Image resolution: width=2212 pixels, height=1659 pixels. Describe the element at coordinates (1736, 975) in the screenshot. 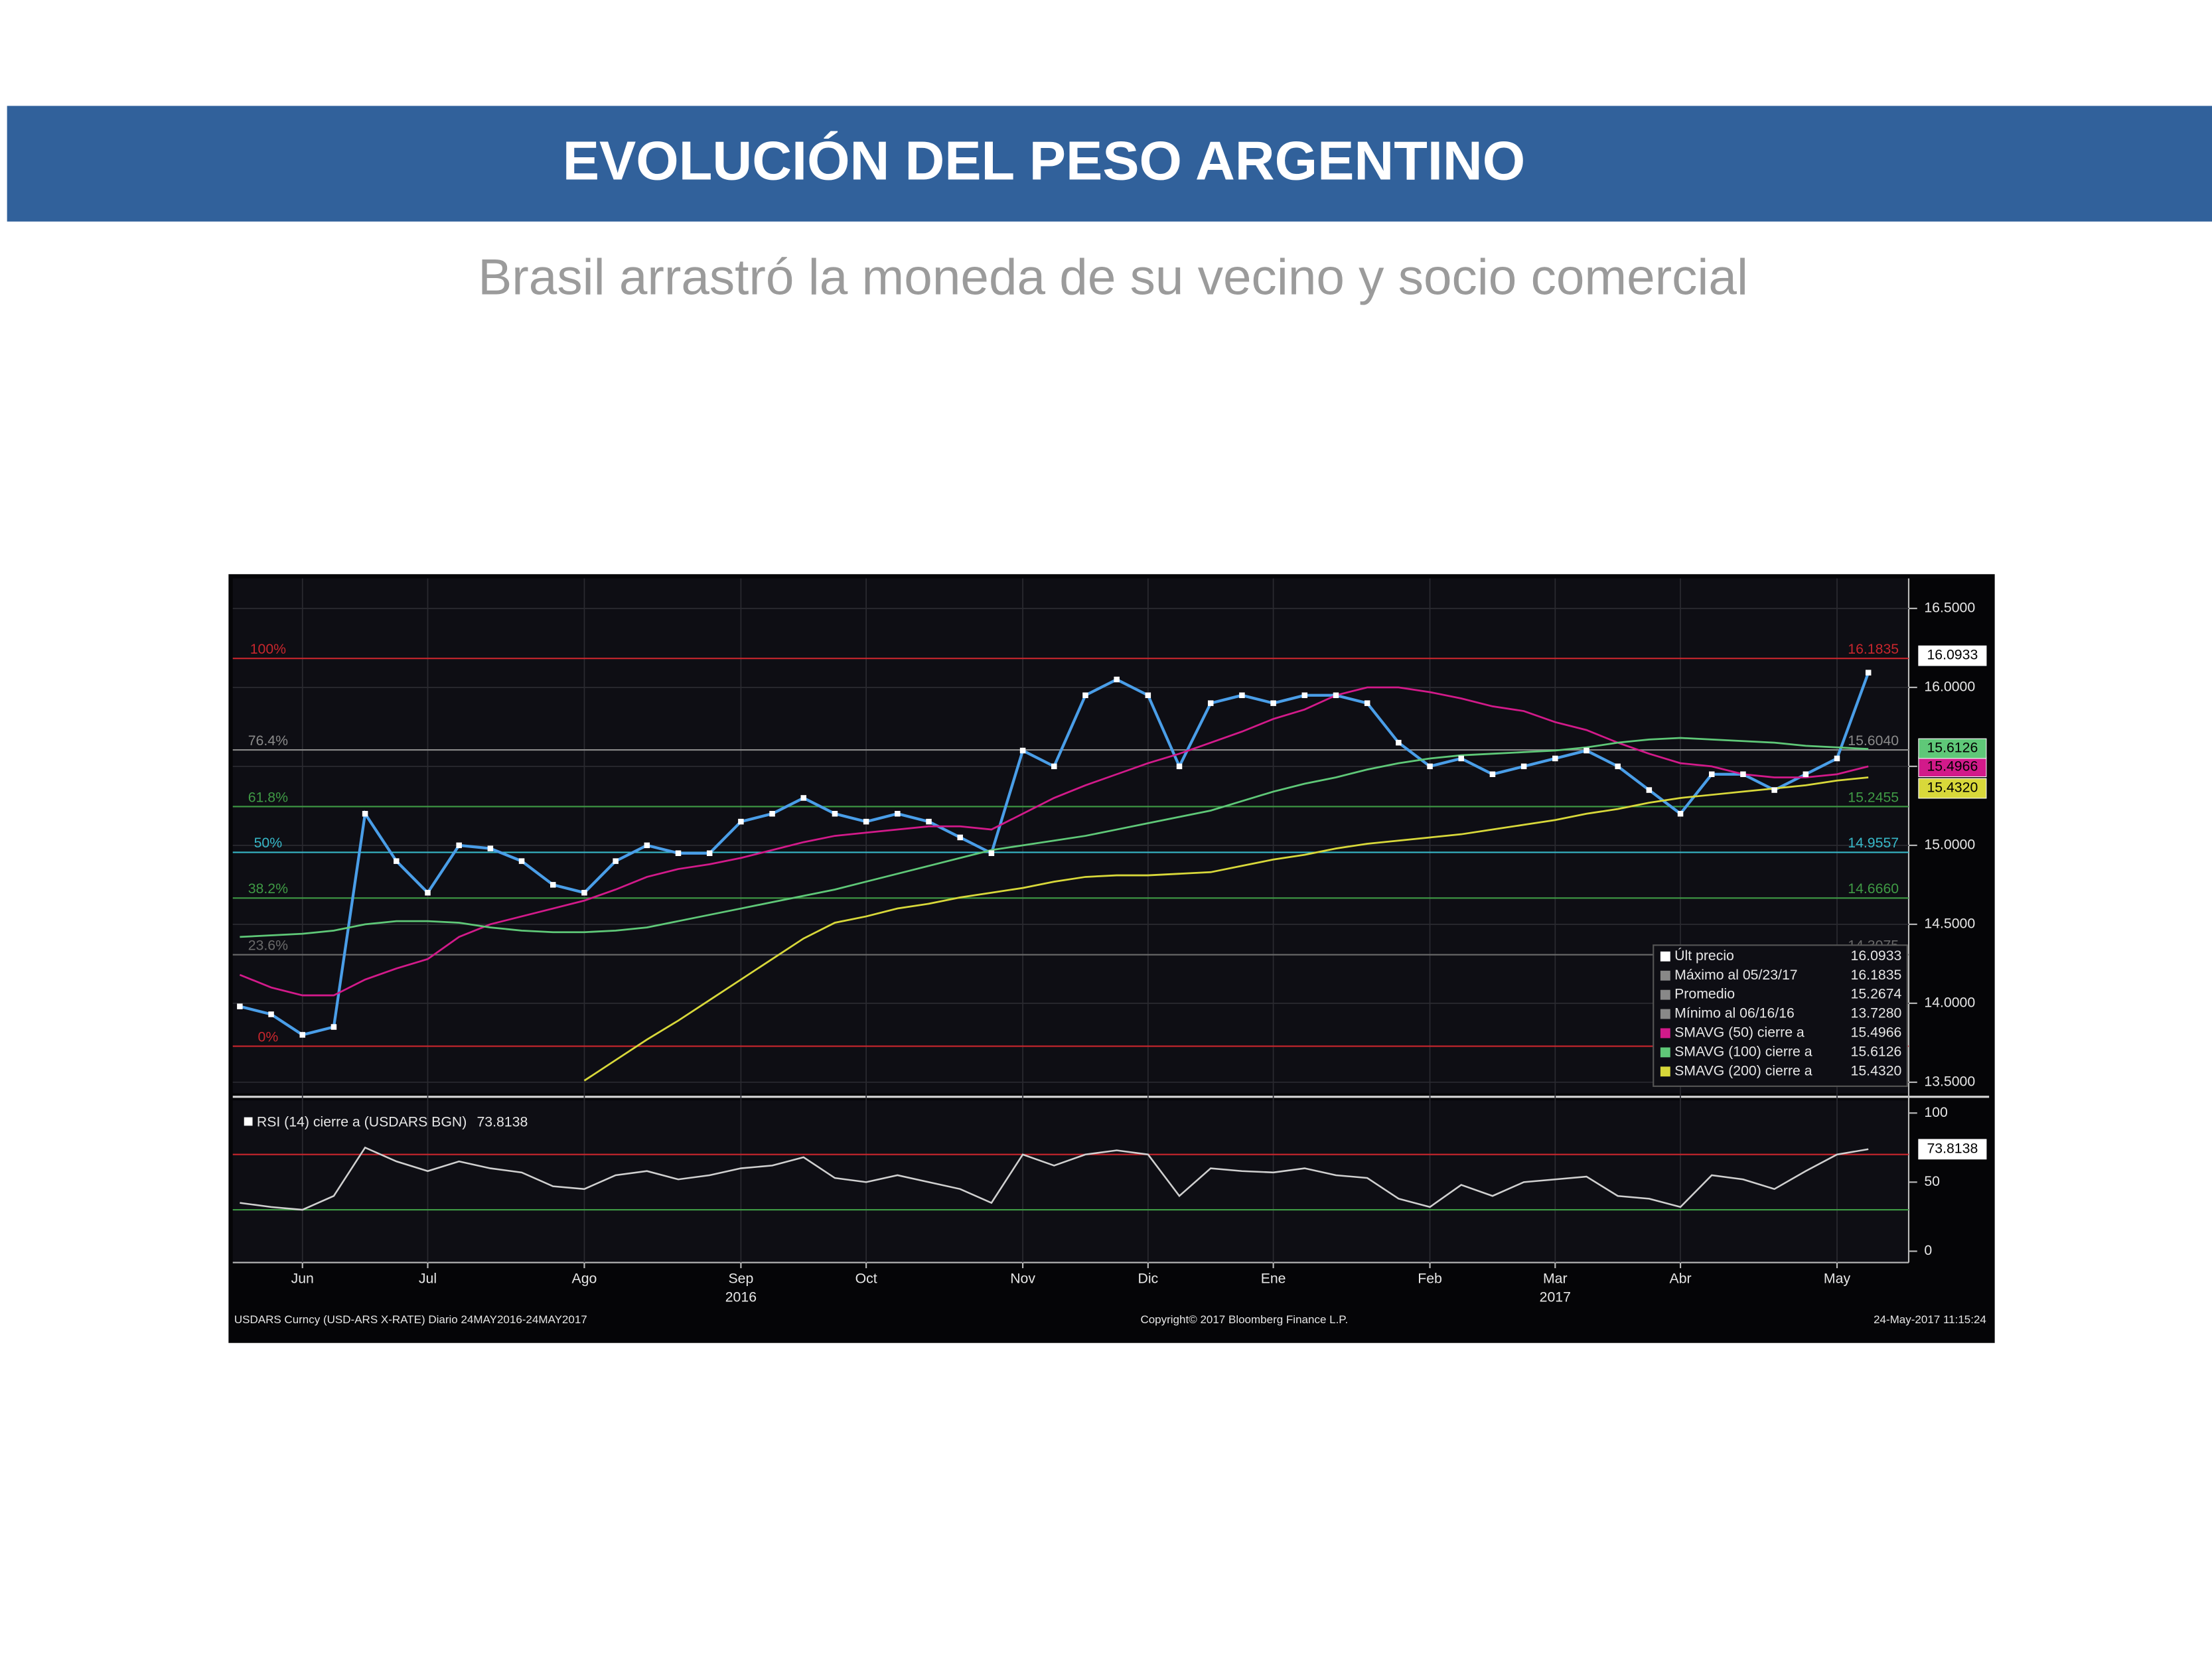

I see `legend-label: Máximo al 05/23/17` at that location.